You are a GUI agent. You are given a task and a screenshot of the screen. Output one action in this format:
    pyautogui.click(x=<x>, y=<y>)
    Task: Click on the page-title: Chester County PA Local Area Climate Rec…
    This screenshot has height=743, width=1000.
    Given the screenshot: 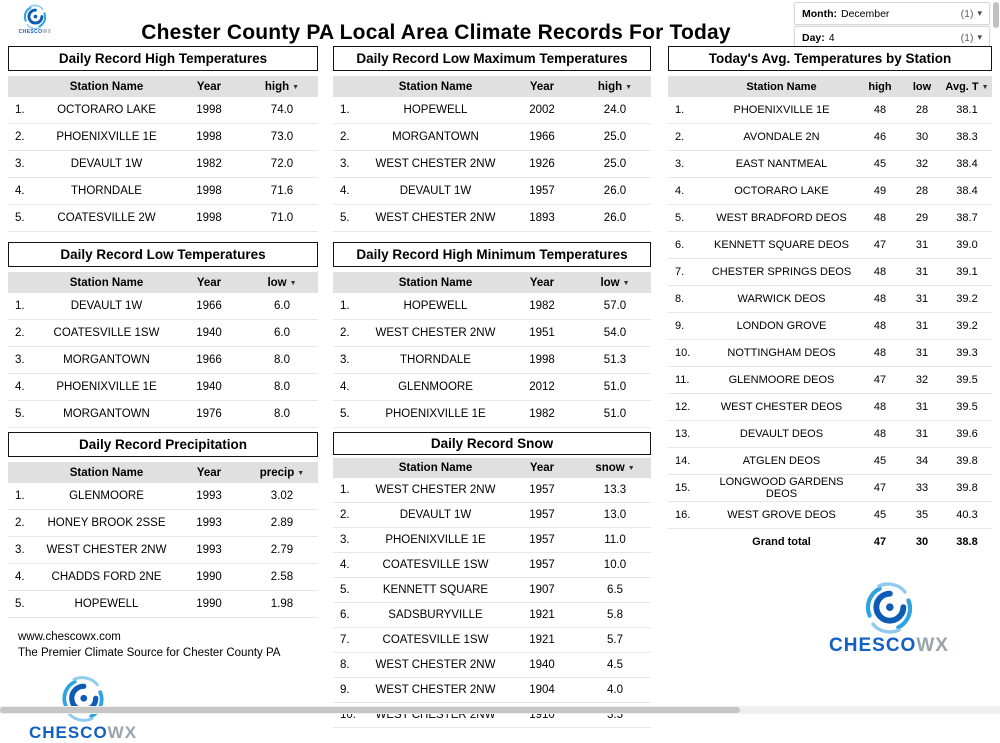 What is the action you would take?
    pyautogui.click(x=436, y=33)
    